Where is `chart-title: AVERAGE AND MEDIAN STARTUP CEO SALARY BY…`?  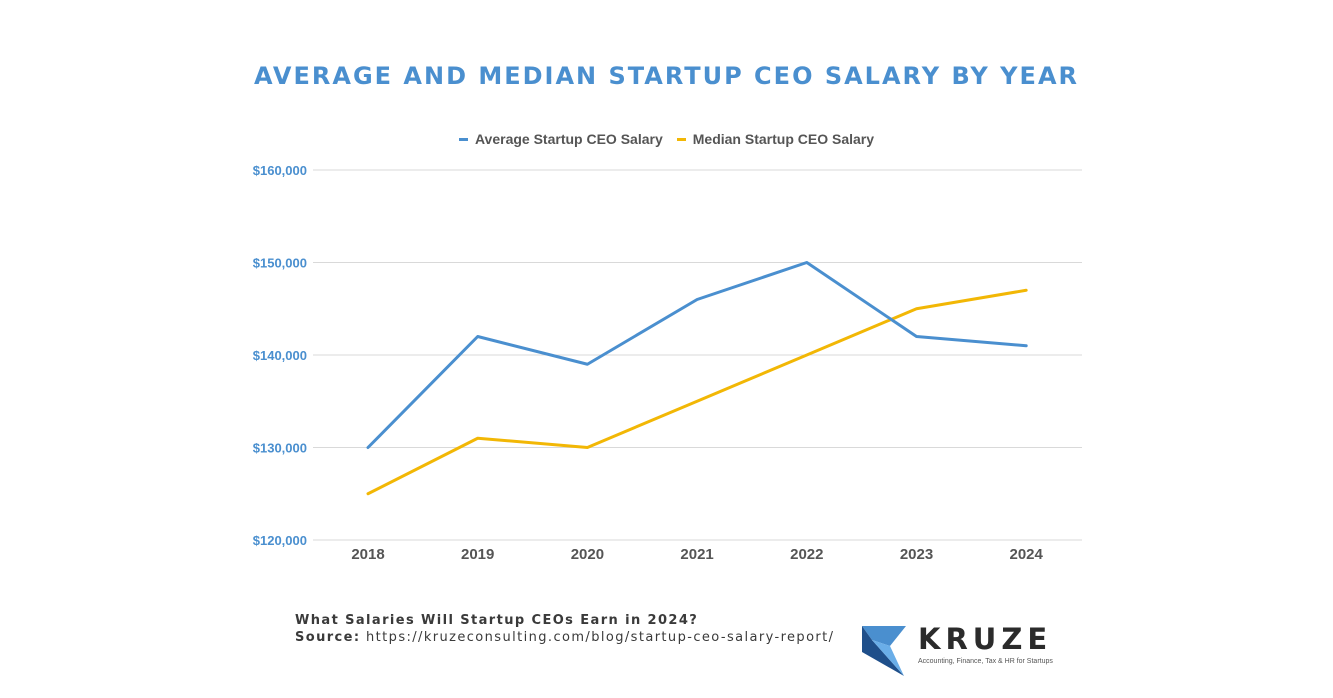 chart-title: AVERAGE AND MEDIAN STARTUP CEO SALARY BY… is located at coordinates (666, 76).